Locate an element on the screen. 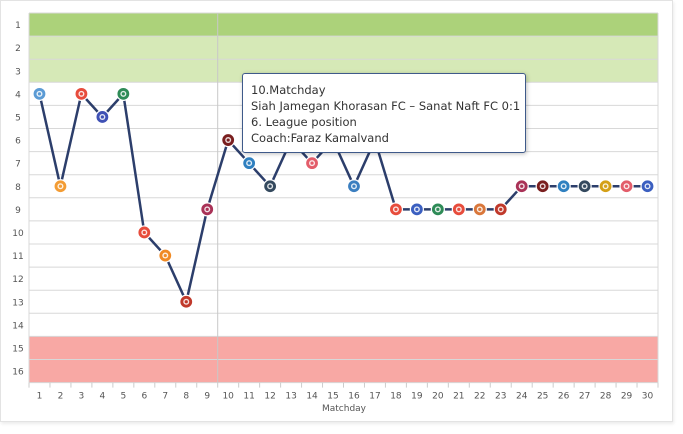 The width and height of the screenshot is (683, 434). y-tick-label: 16 is located at coordinates (18, 373).